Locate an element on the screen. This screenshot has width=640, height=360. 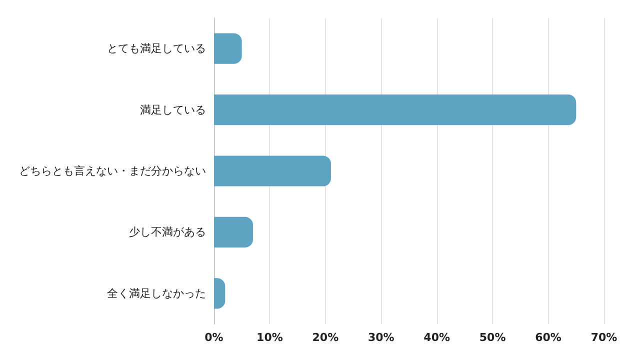
x-tick-label: 50% is located at coordinates (492, 337).